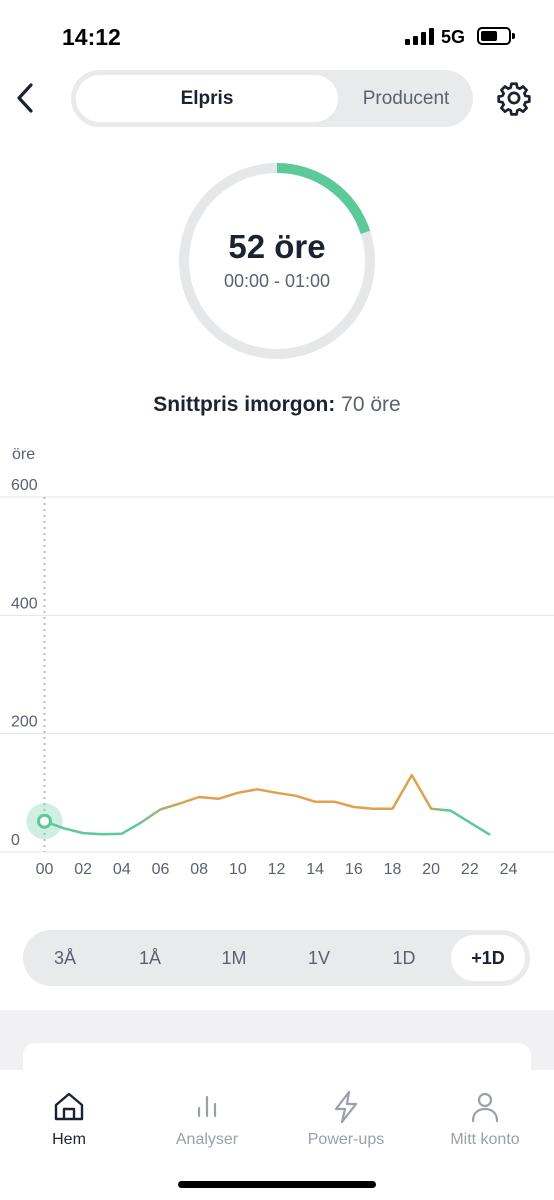 Image resolution: width=554 pixels, height=1200 pixels. I want to click on nav-power-ups-label: Power-ups, so click(346, 1139).